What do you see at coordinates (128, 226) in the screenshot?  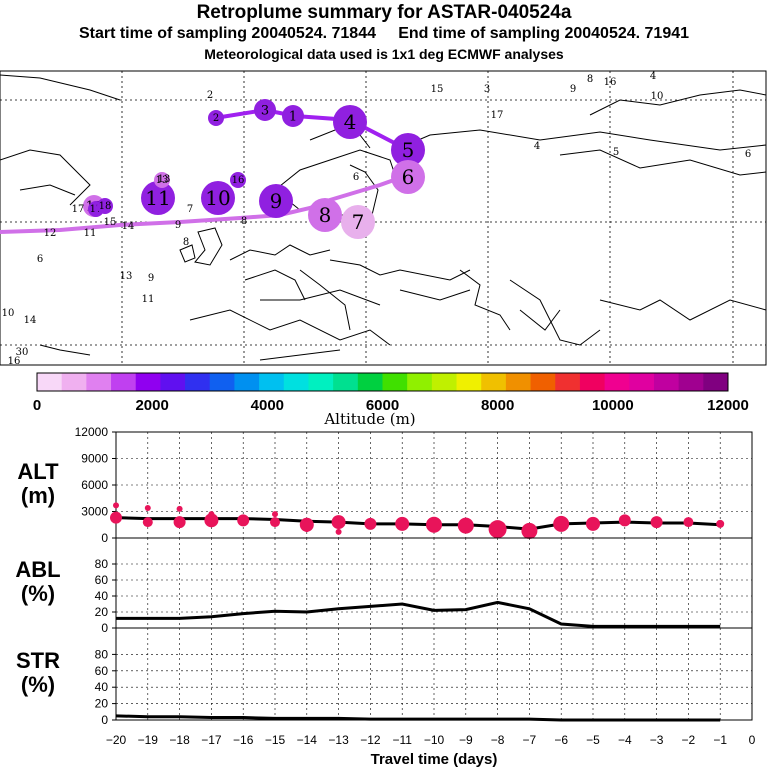 I see `map-label: 14` at bounding box center [128, 226].